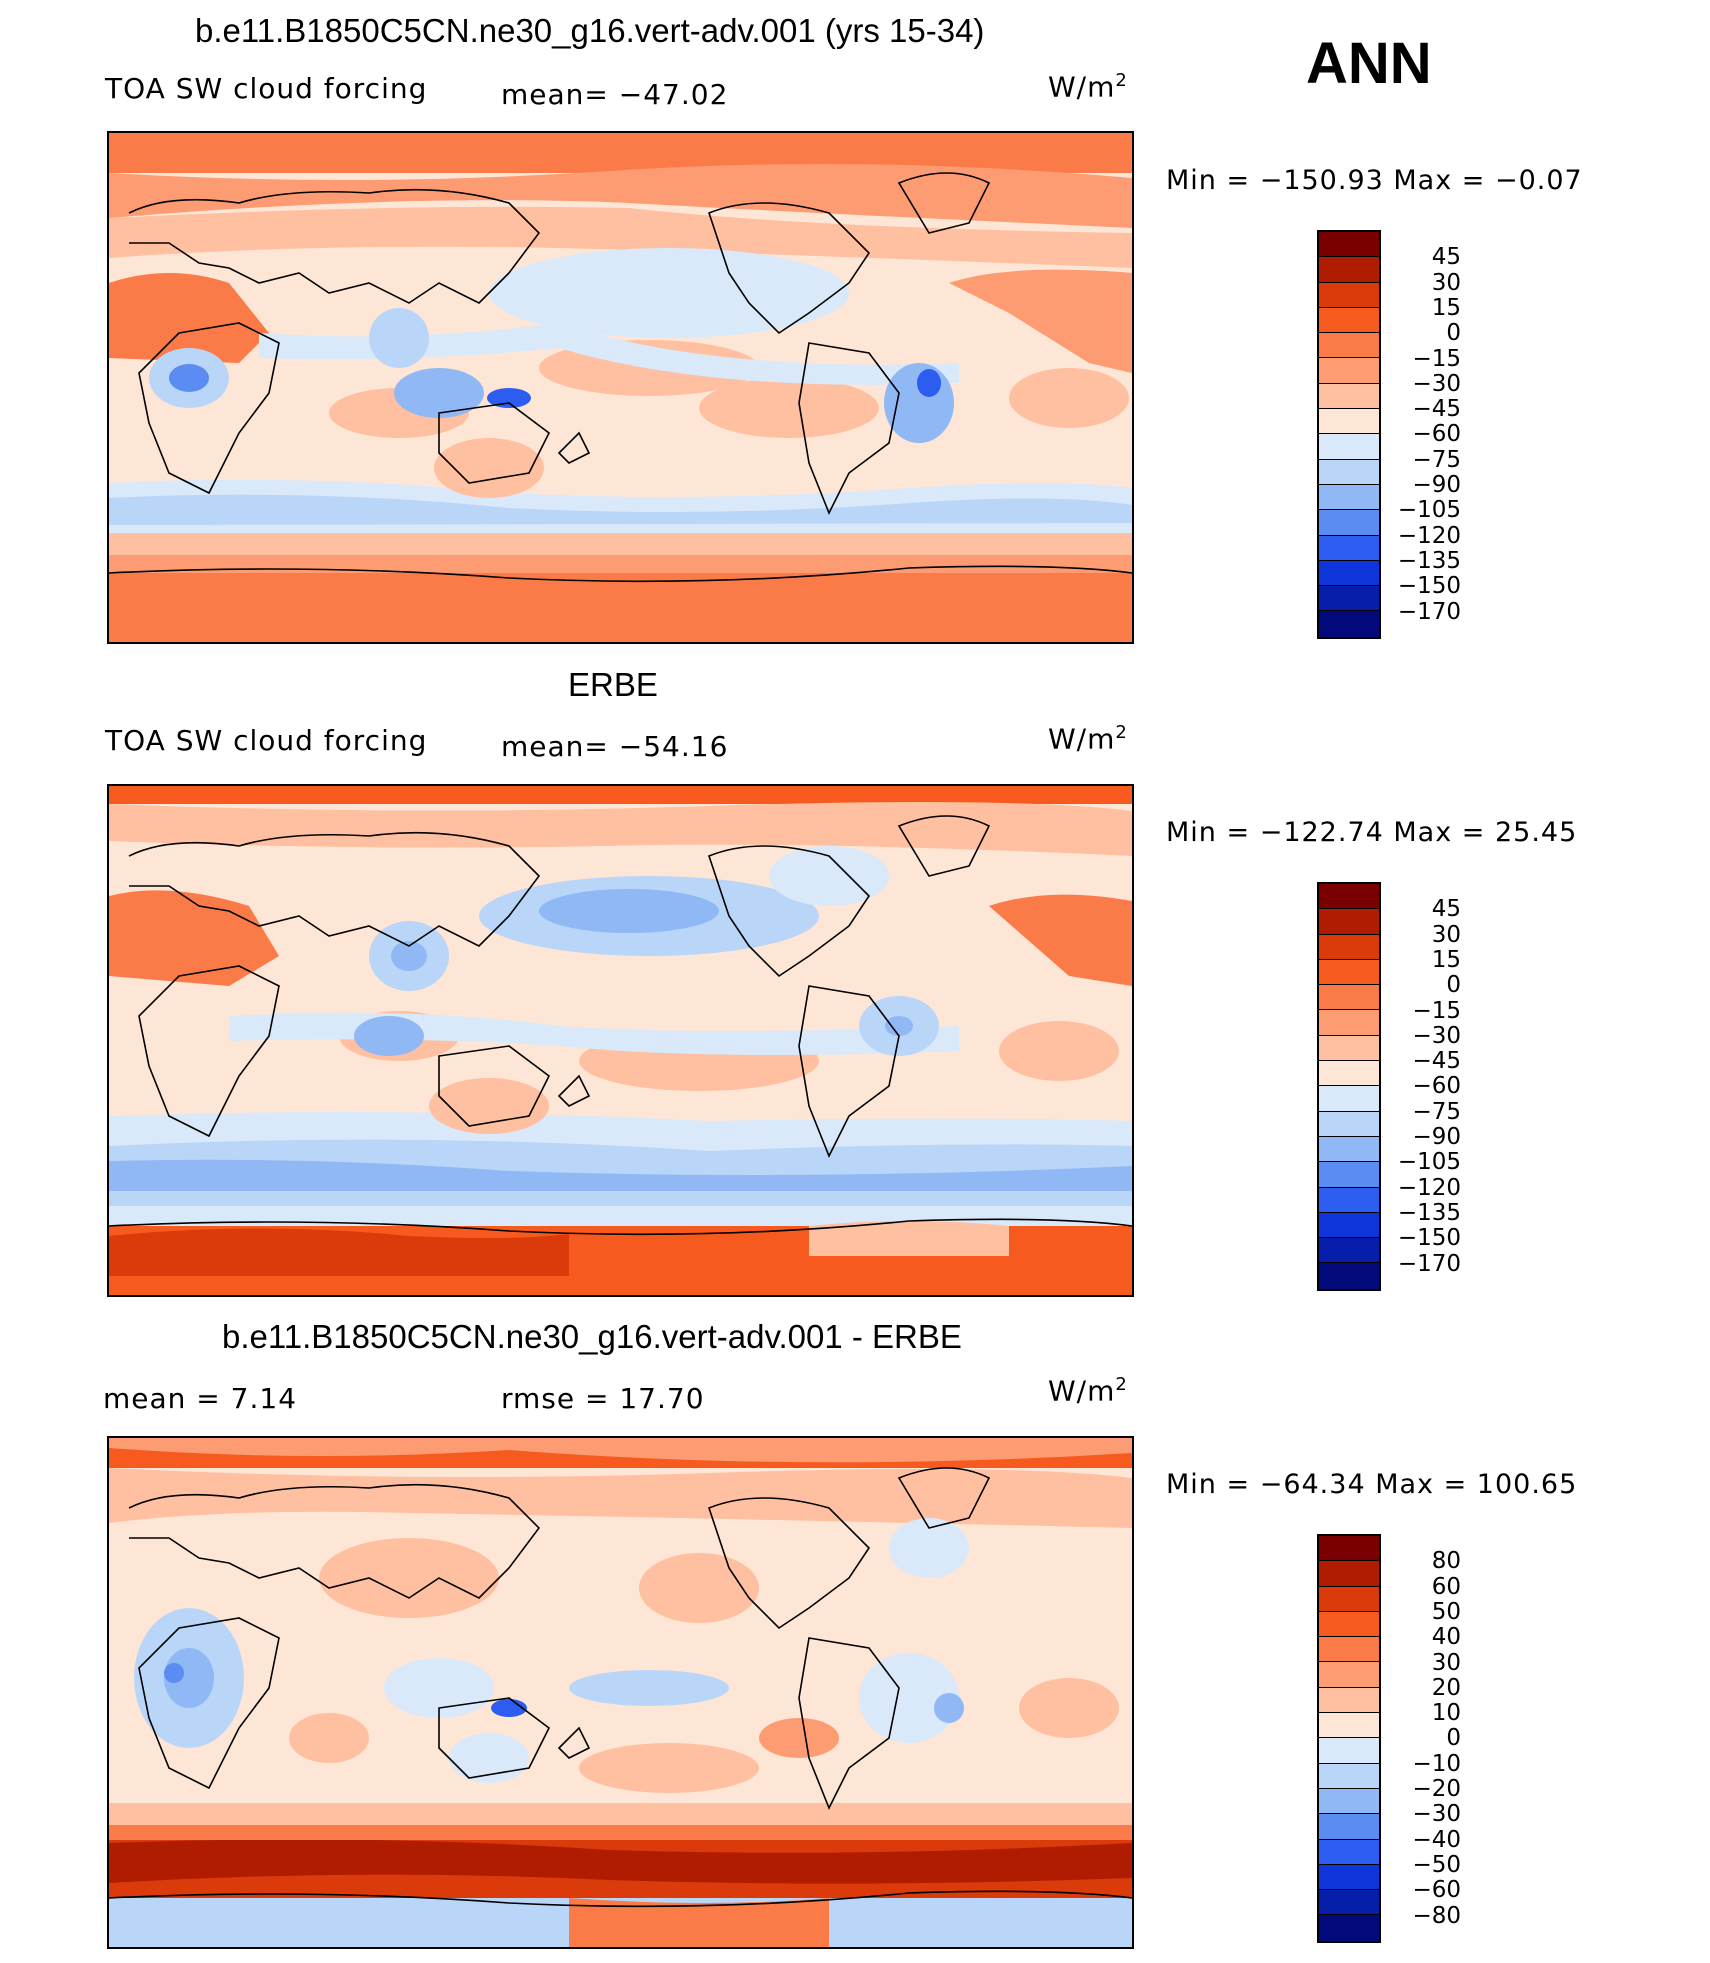 This screenshot has height=1963, width=1710. What do you see at coordinates (1436, 1137) in the screenshot?
I see `colorbar-level-label: −90` at bounding box center [1436, 1137].